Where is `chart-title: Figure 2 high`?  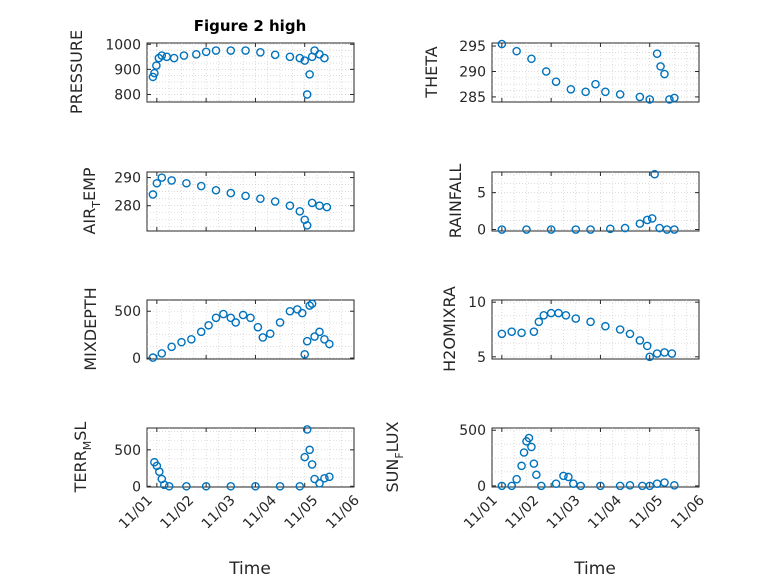
chart-title: Figure 2 high is located at coordinates (250, 26).